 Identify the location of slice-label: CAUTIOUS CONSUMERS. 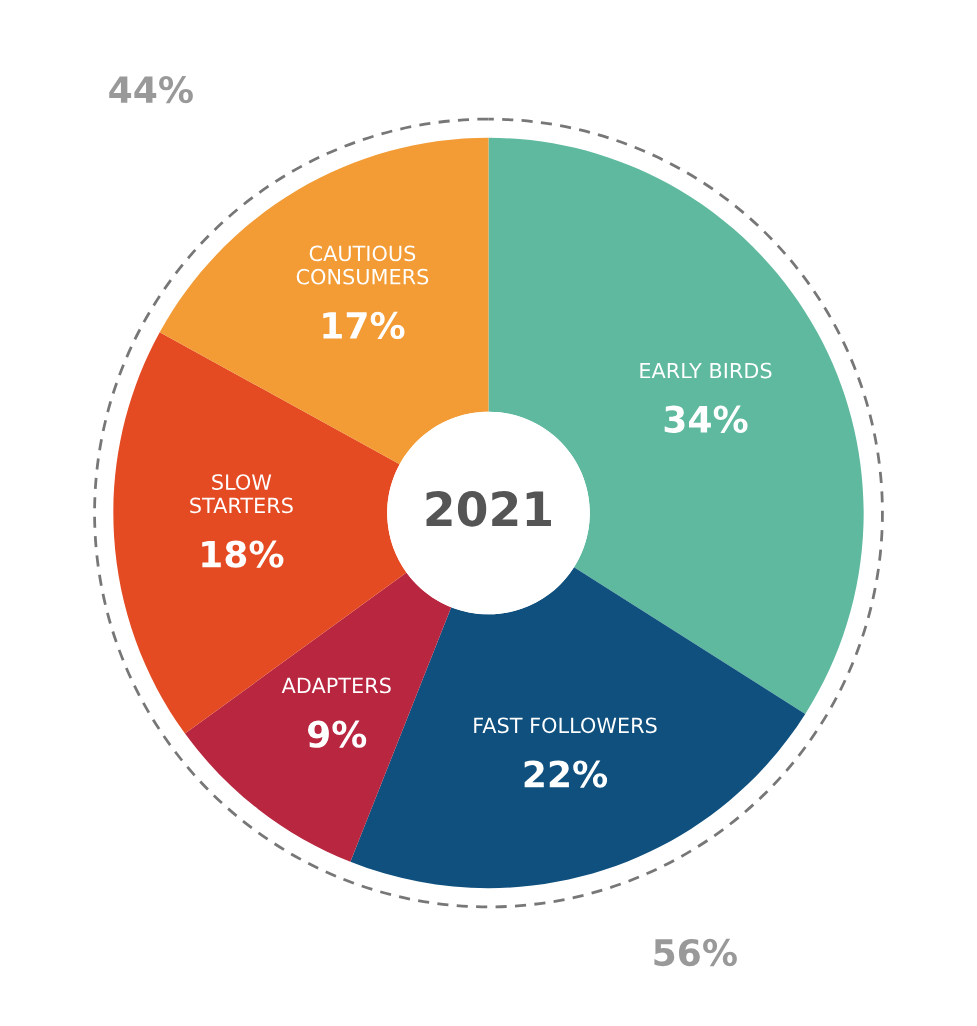
(362, 265).